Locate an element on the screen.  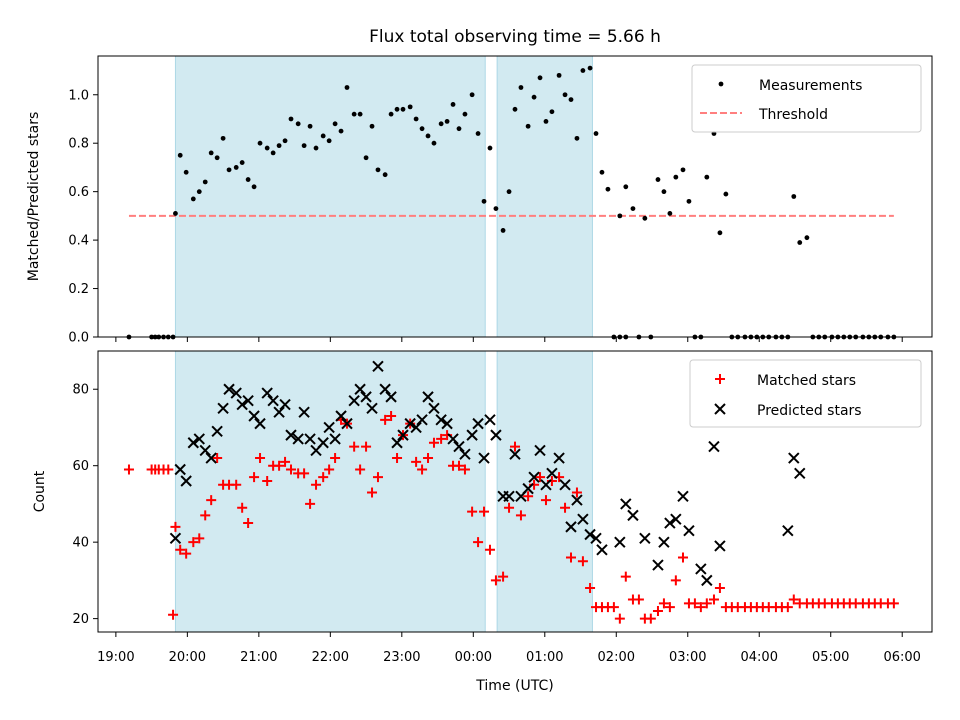
top-y-tick-label-3: 0.6 is located at coordinates (78, 192).